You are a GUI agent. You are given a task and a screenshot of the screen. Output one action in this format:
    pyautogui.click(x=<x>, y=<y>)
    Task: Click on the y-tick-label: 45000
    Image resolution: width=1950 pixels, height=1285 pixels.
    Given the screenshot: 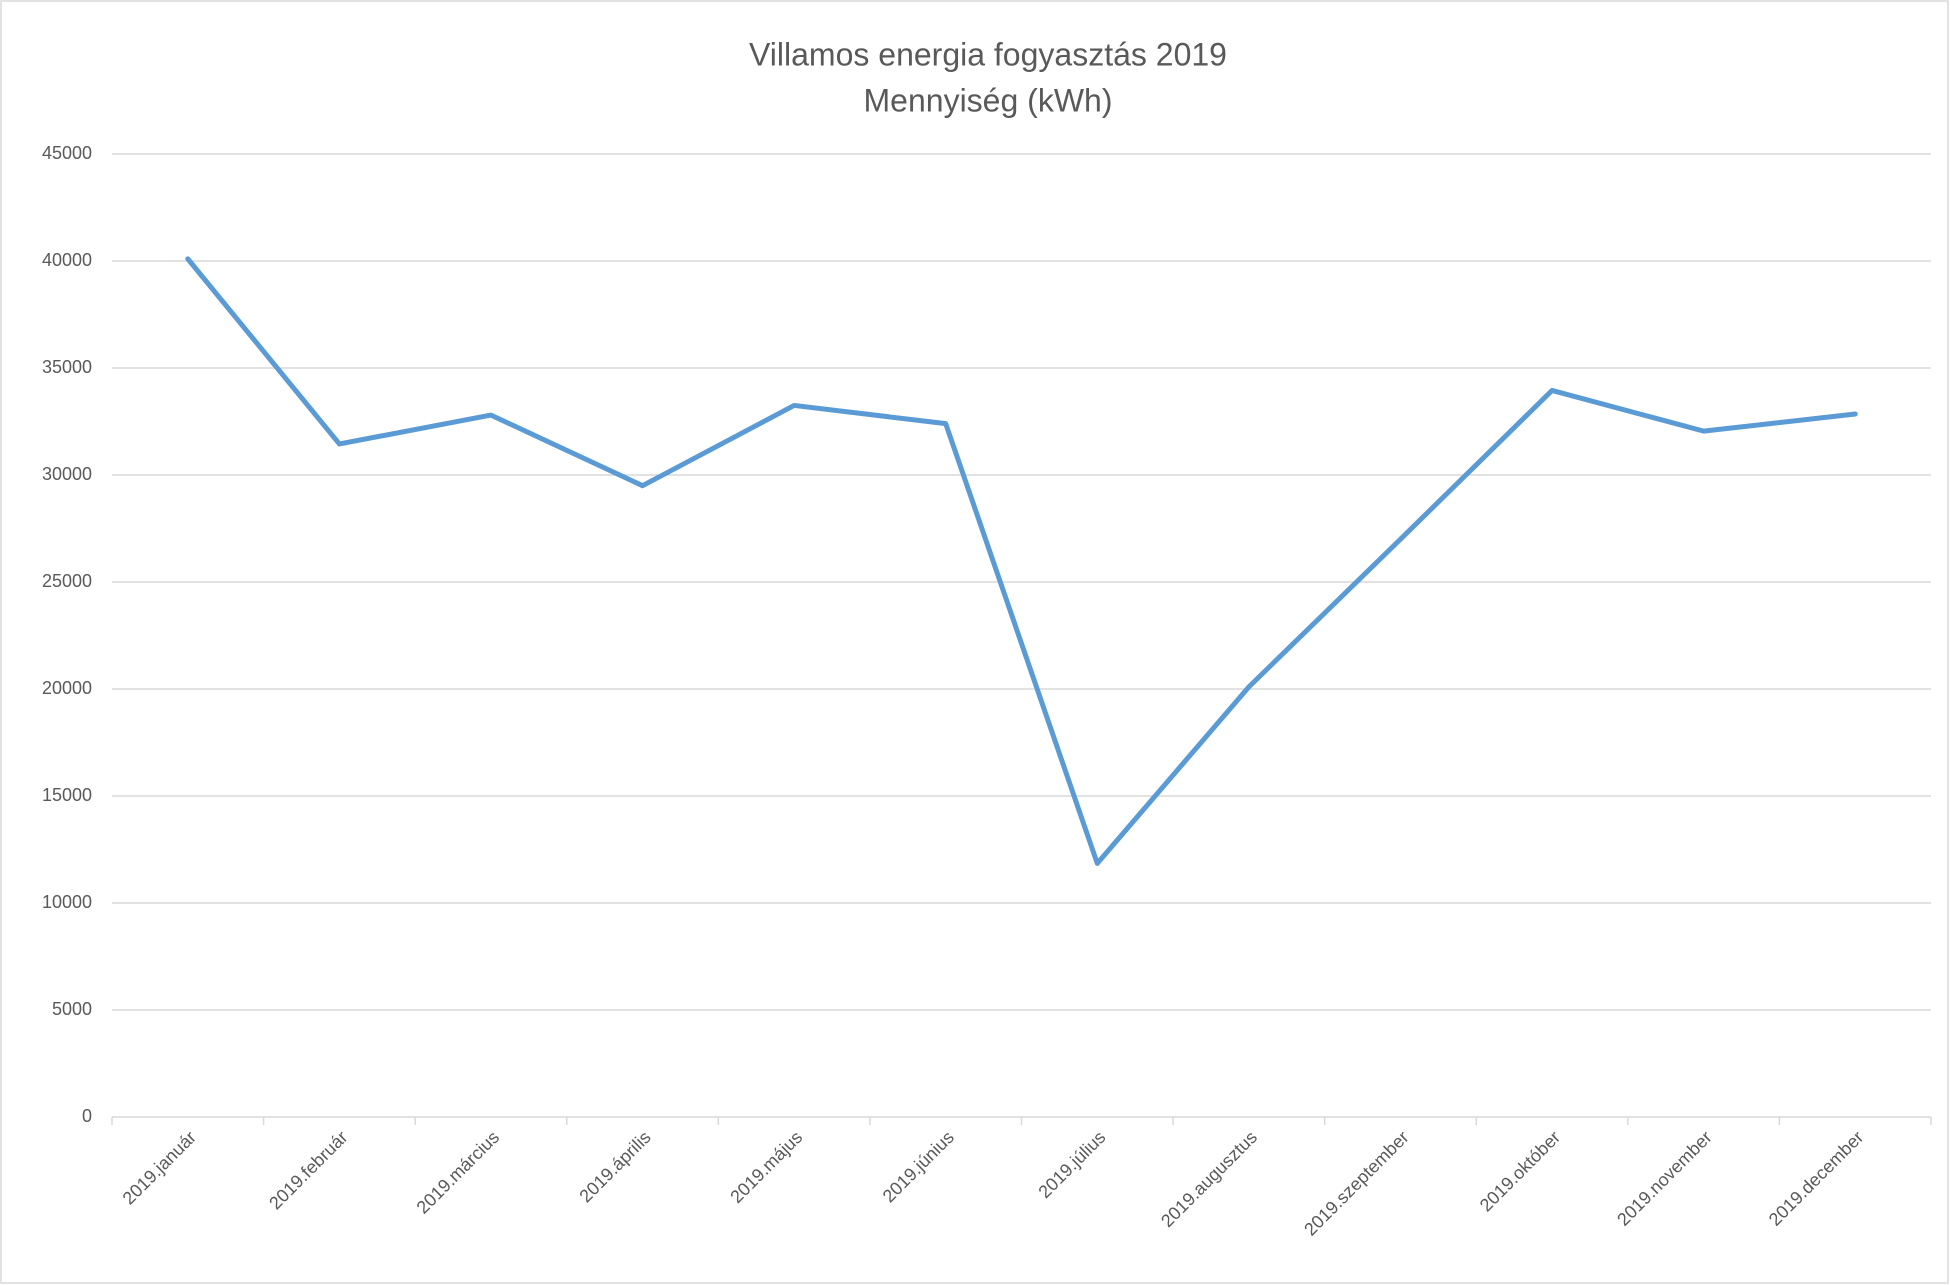 What is the action you would take?
    pyautogui.click(x=67, y=153)
    